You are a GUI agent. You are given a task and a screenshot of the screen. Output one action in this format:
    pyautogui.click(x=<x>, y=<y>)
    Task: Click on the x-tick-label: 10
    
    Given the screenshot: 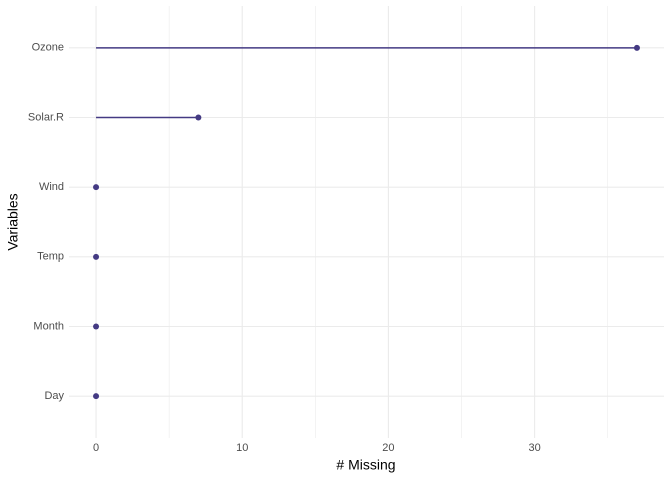 What is the action you would take?
    pyautogui.click(x=242, y=448)
    